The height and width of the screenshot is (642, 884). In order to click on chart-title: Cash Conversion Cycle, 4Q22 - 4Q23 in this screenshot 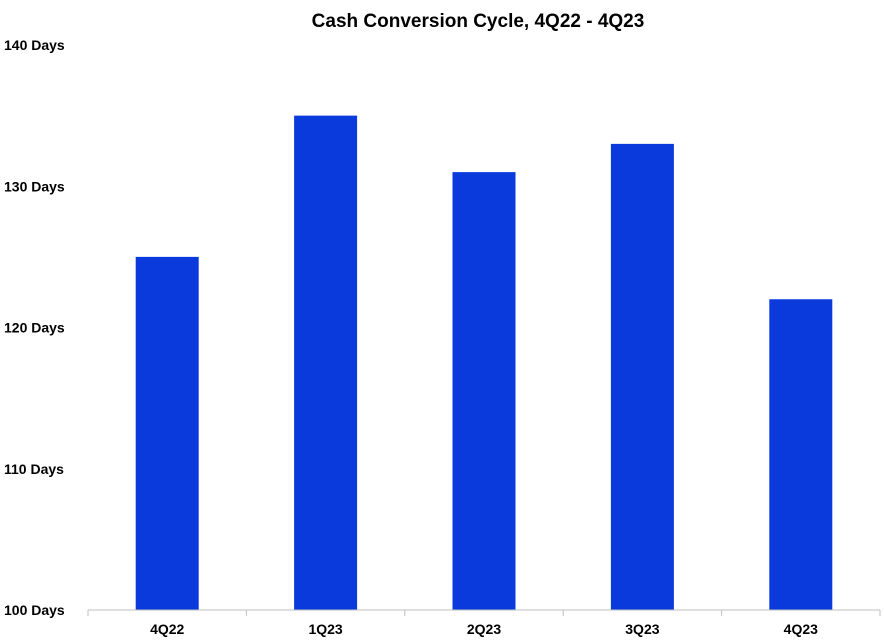, I will do `click(478, 21)`.